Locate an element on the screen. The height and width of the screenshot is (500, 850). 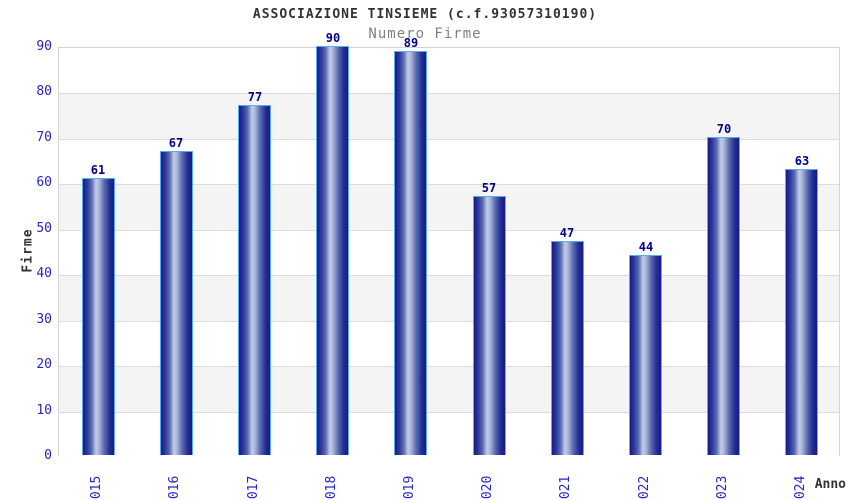
y-tick-label: 10 is located at coordinates (44, 410).